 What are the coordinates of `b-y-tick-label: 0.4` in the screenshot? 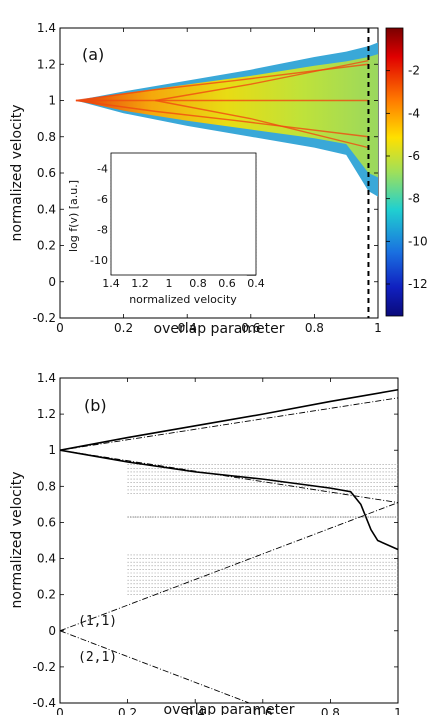 It's located at (46, 559).